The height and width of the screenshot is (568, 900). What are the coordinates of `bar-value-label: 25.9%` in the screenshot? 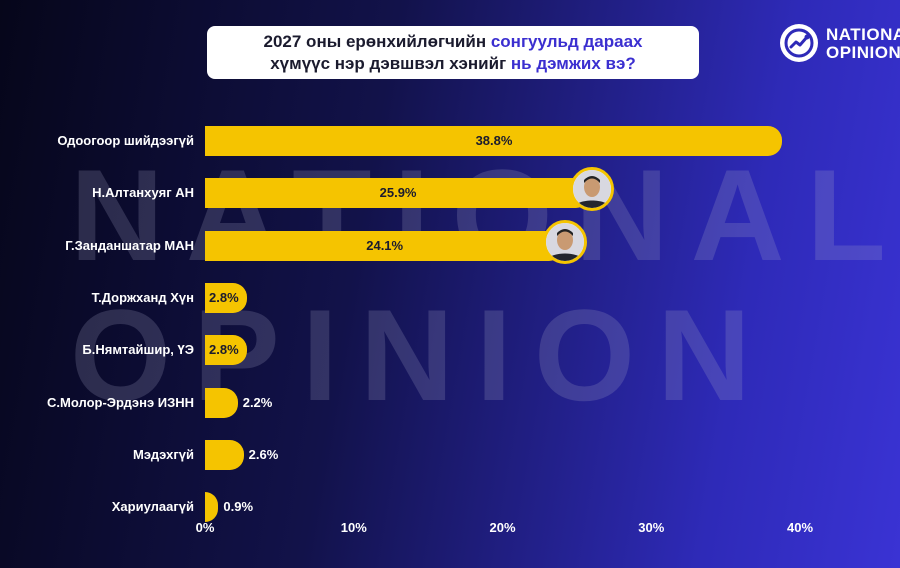 It's located at (398, 193).